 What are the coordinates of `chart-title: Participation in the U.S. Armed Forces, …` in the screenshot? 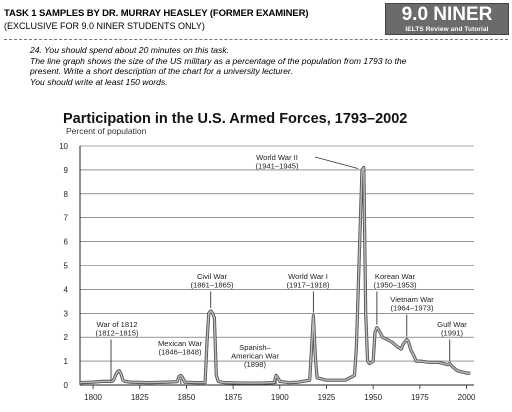 It's located at (235, 119).